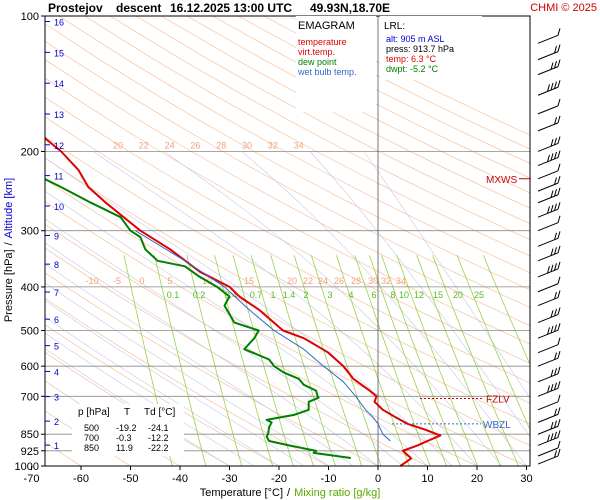  Describe the element at coordinates (127, 412) in the screenshot. I see `table-header-t: T` at that location.